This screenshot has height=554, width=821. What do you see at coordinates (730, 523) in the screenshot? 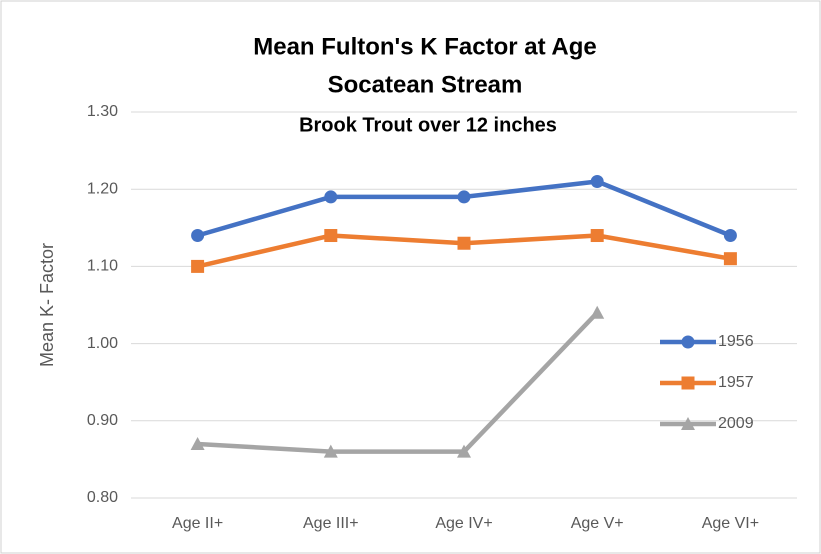
I see `x-tick-label: Age VI+` at bounding box center [730, 523].